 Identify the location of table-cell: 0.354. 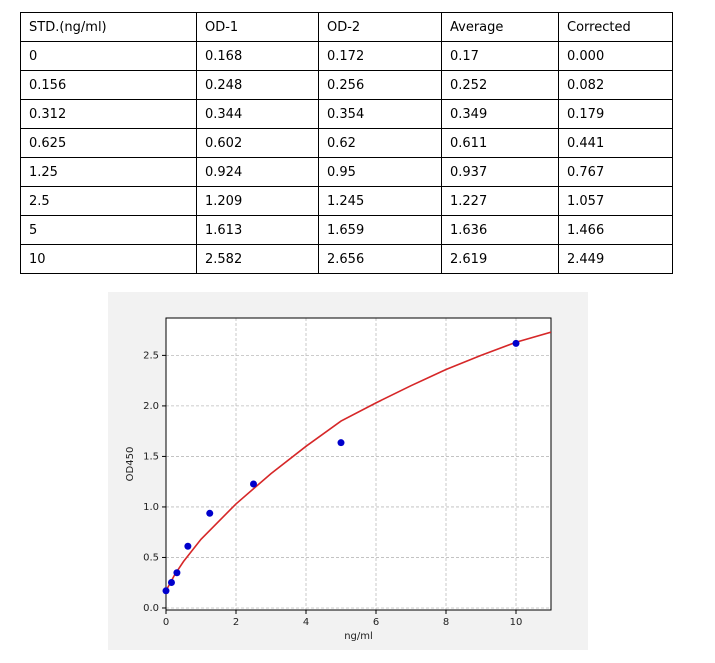
(380, 114).